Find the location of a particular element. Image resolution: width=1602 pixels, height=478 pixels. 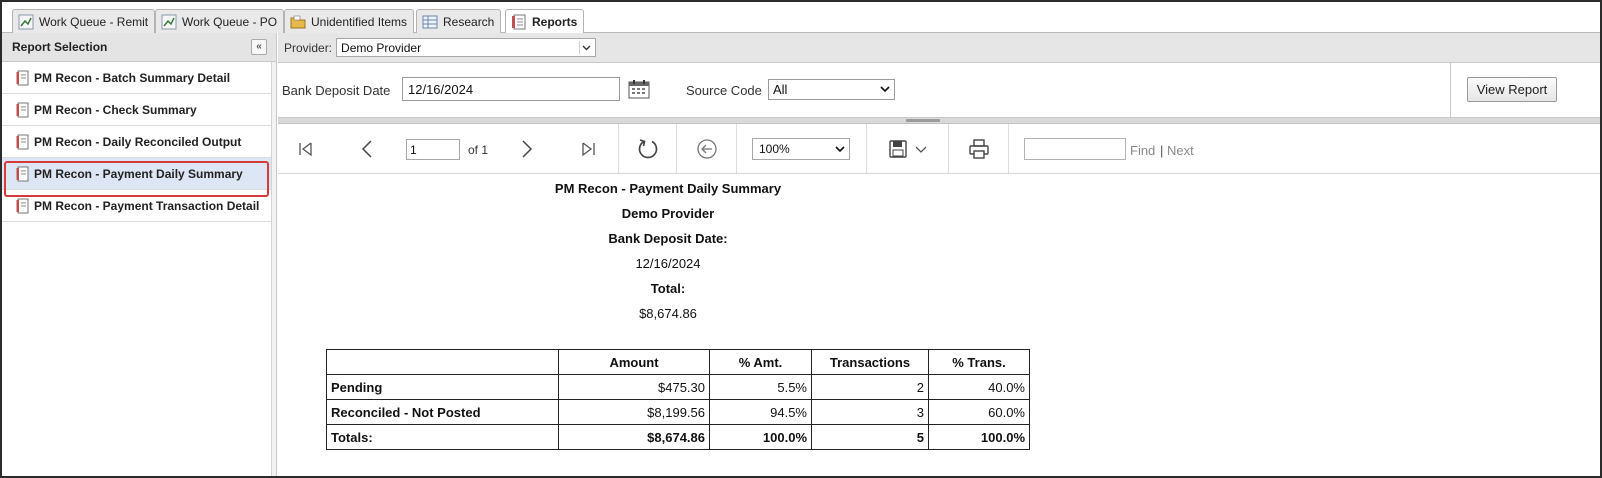

column-header is located at coordinates (442, 362).